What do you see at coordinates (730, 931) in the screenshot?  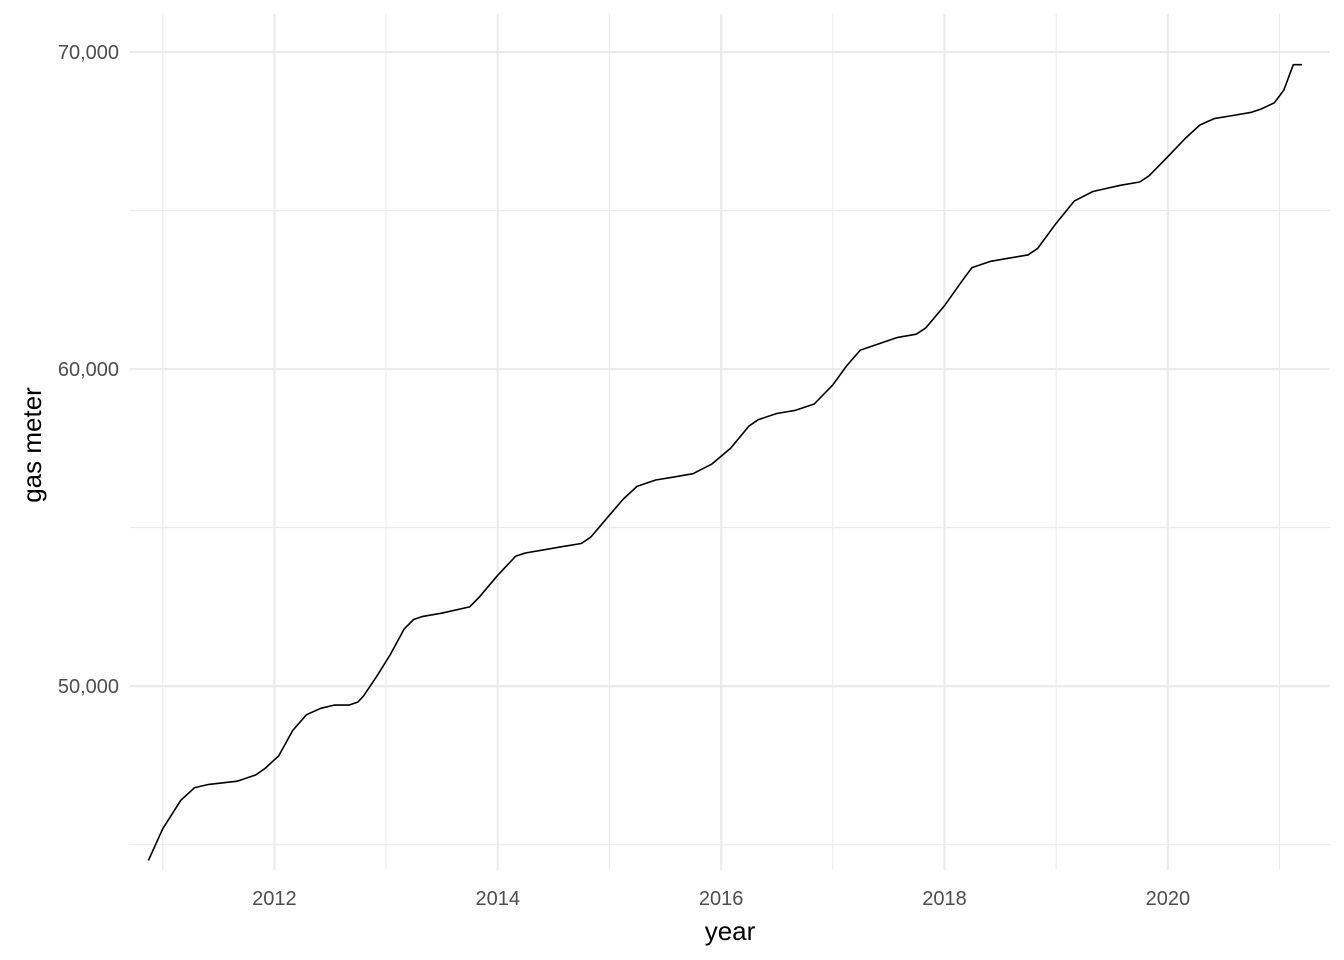 I see `x-axis-title: year` at bounding box center [730, 931].